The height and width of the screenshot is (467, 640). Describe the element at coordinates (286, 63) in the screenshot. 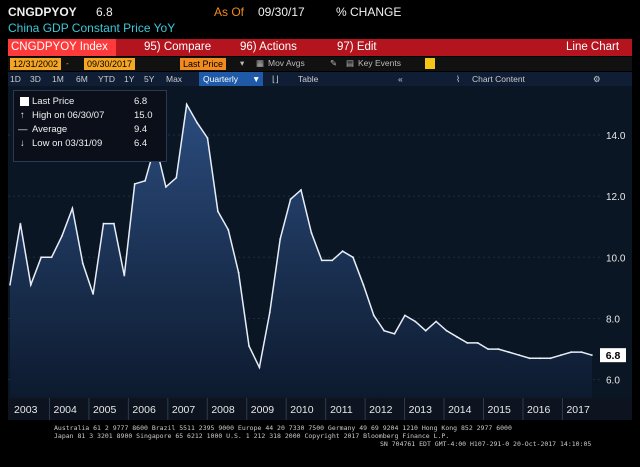

I see `mov-avgs-button: Mov Avgs` at that location.